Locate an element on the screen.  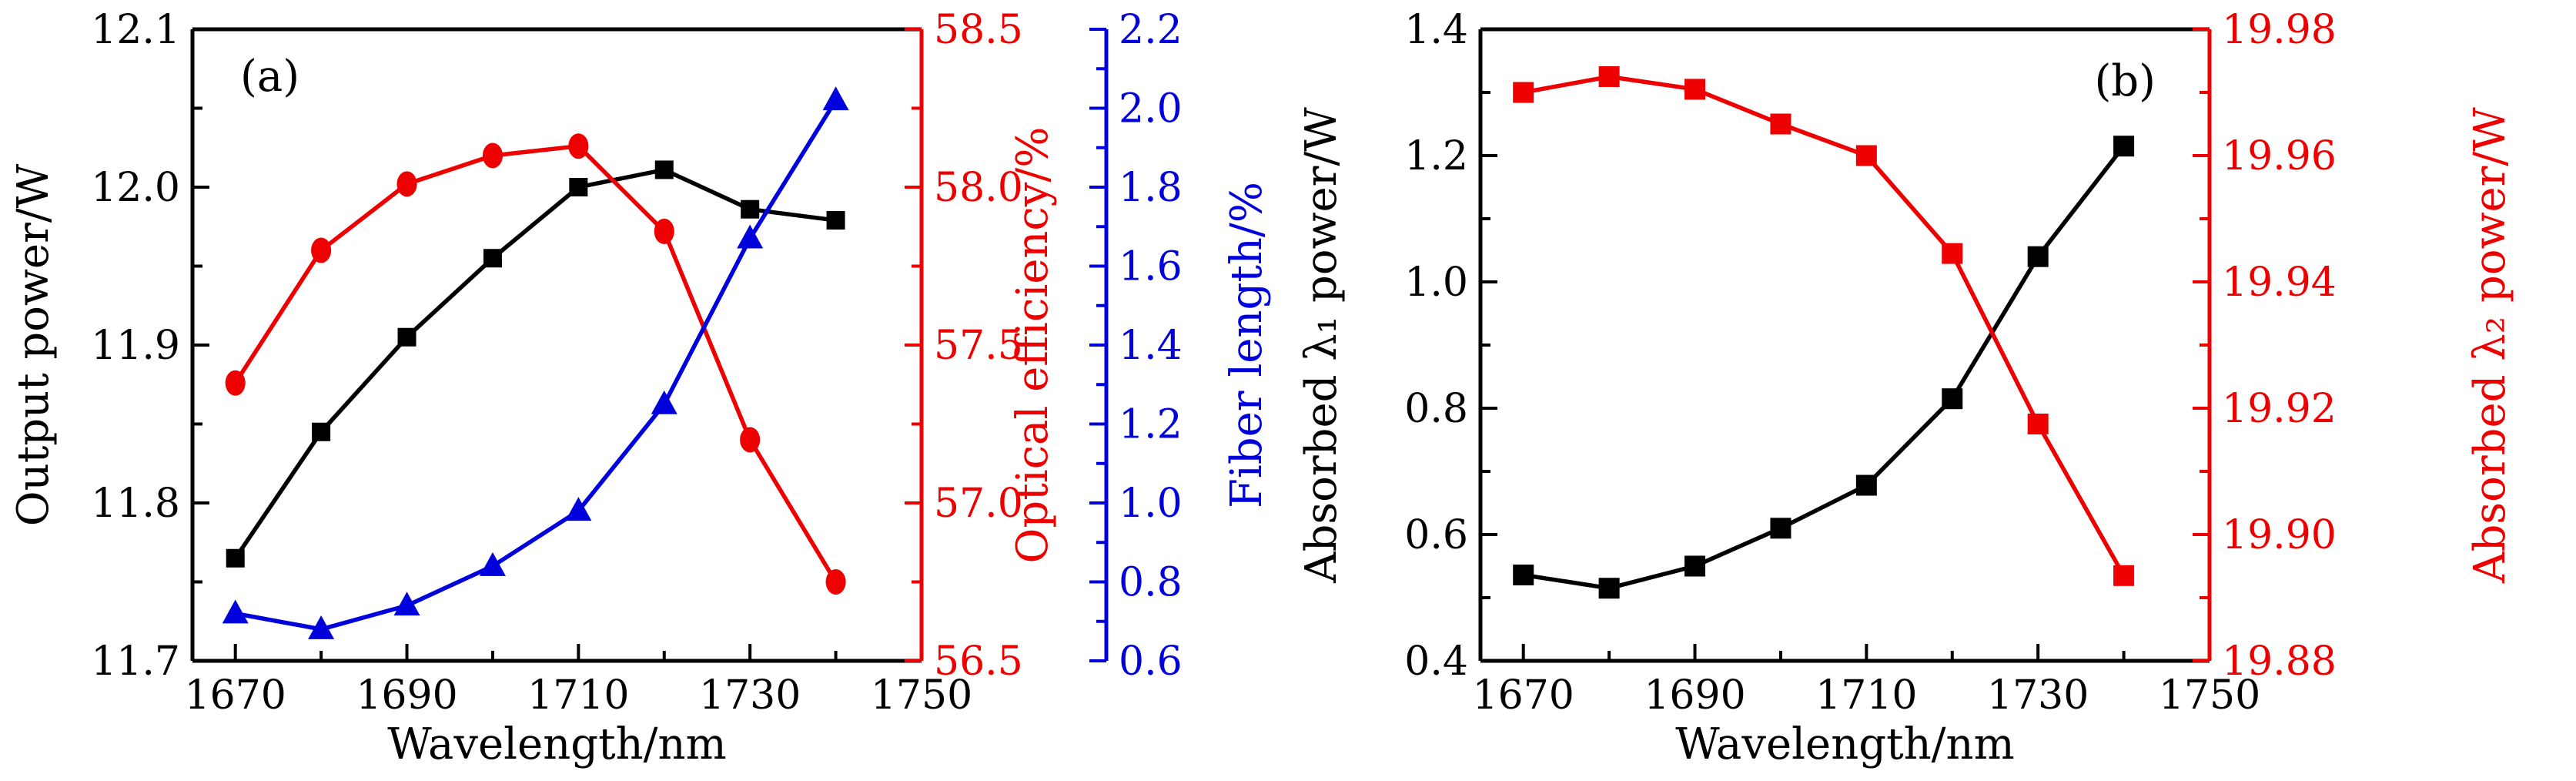
left-y-axis-tick-label: 1.0 is located at coordinates (1436, 283).